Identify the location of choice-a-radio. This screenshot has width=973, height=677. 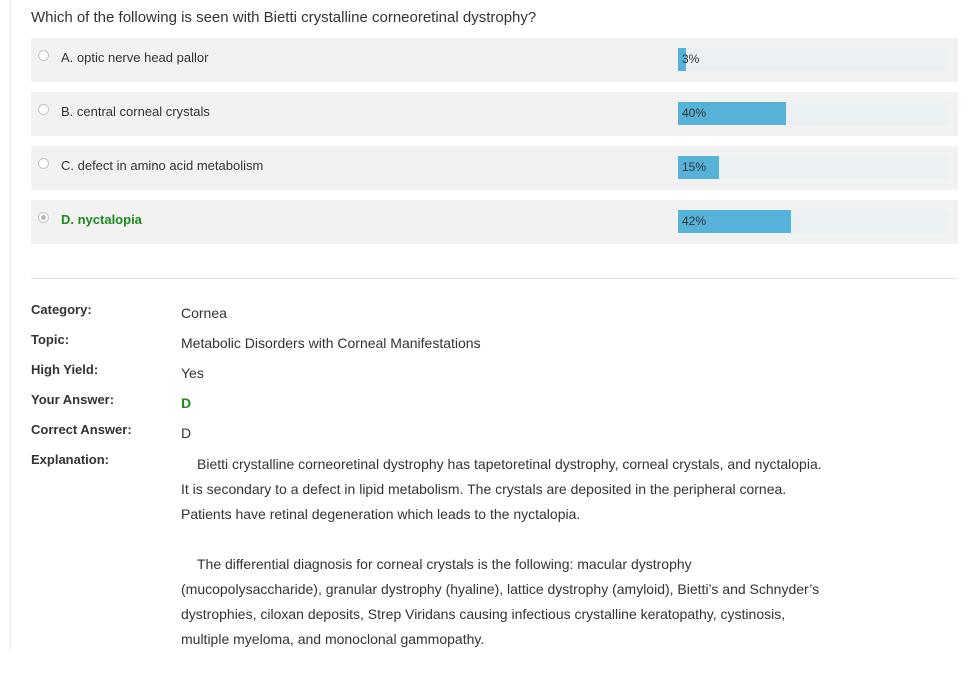
(43, 55).